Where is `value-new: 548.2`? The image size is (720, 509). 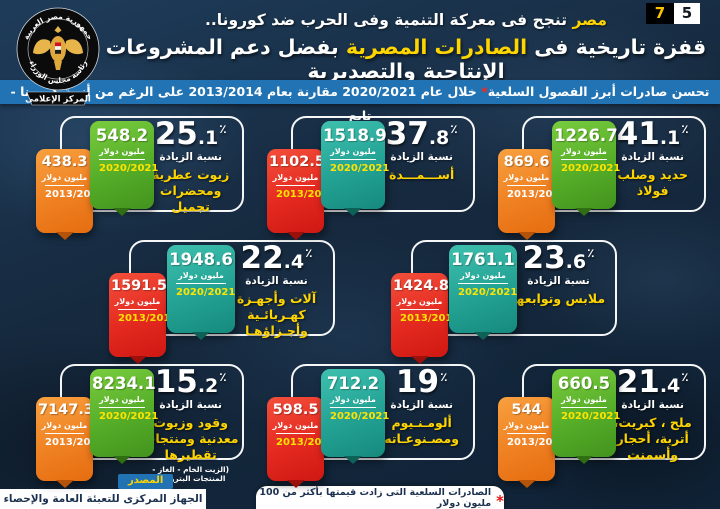 value-new: 548.2 is located at coordinates (122, 135).